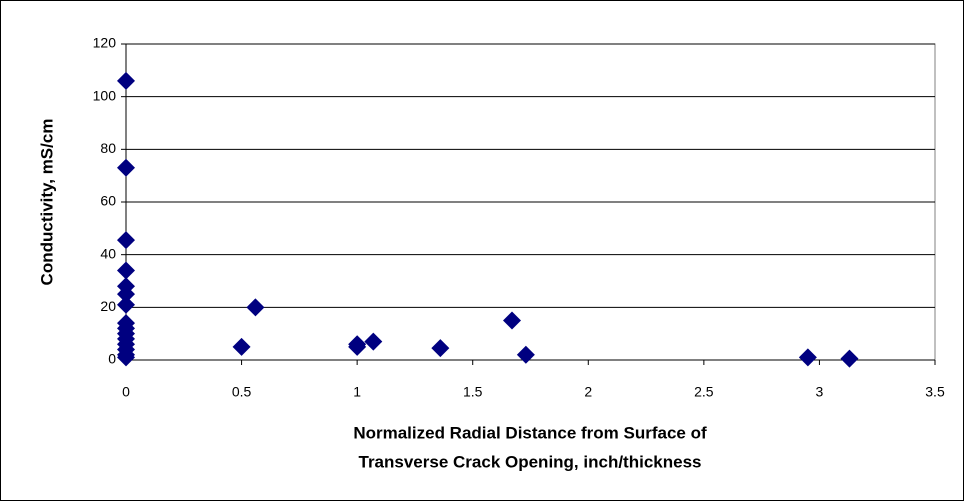  Describe the element at coordinates (588, 392) in the screenshot. I see `x-tick-label: 2` at that location.